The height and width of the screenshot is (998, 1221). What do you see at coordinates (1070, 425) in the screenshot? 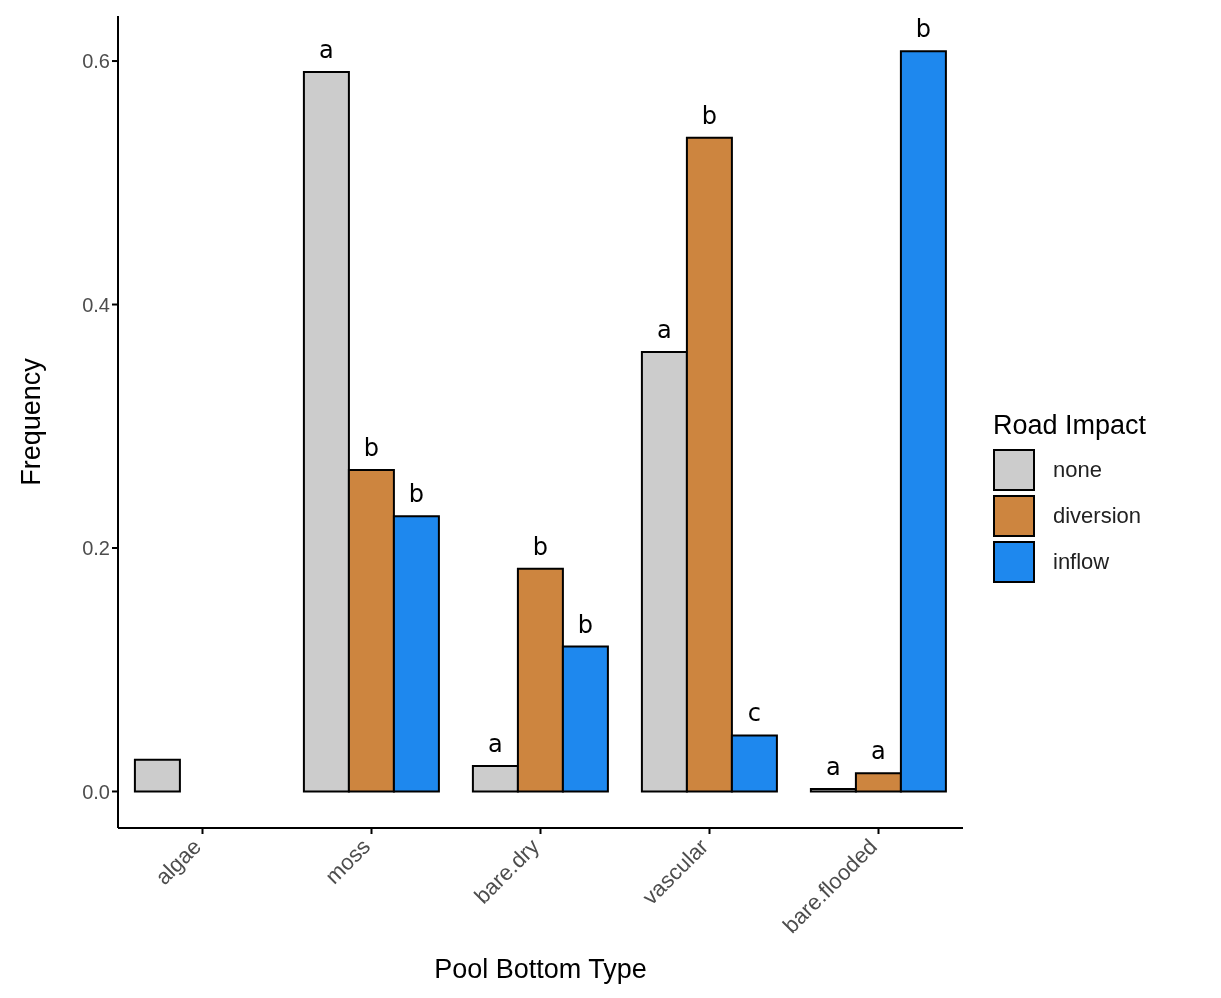
I see `legend-title: Road Impact` at bounding box center [1070, 425].